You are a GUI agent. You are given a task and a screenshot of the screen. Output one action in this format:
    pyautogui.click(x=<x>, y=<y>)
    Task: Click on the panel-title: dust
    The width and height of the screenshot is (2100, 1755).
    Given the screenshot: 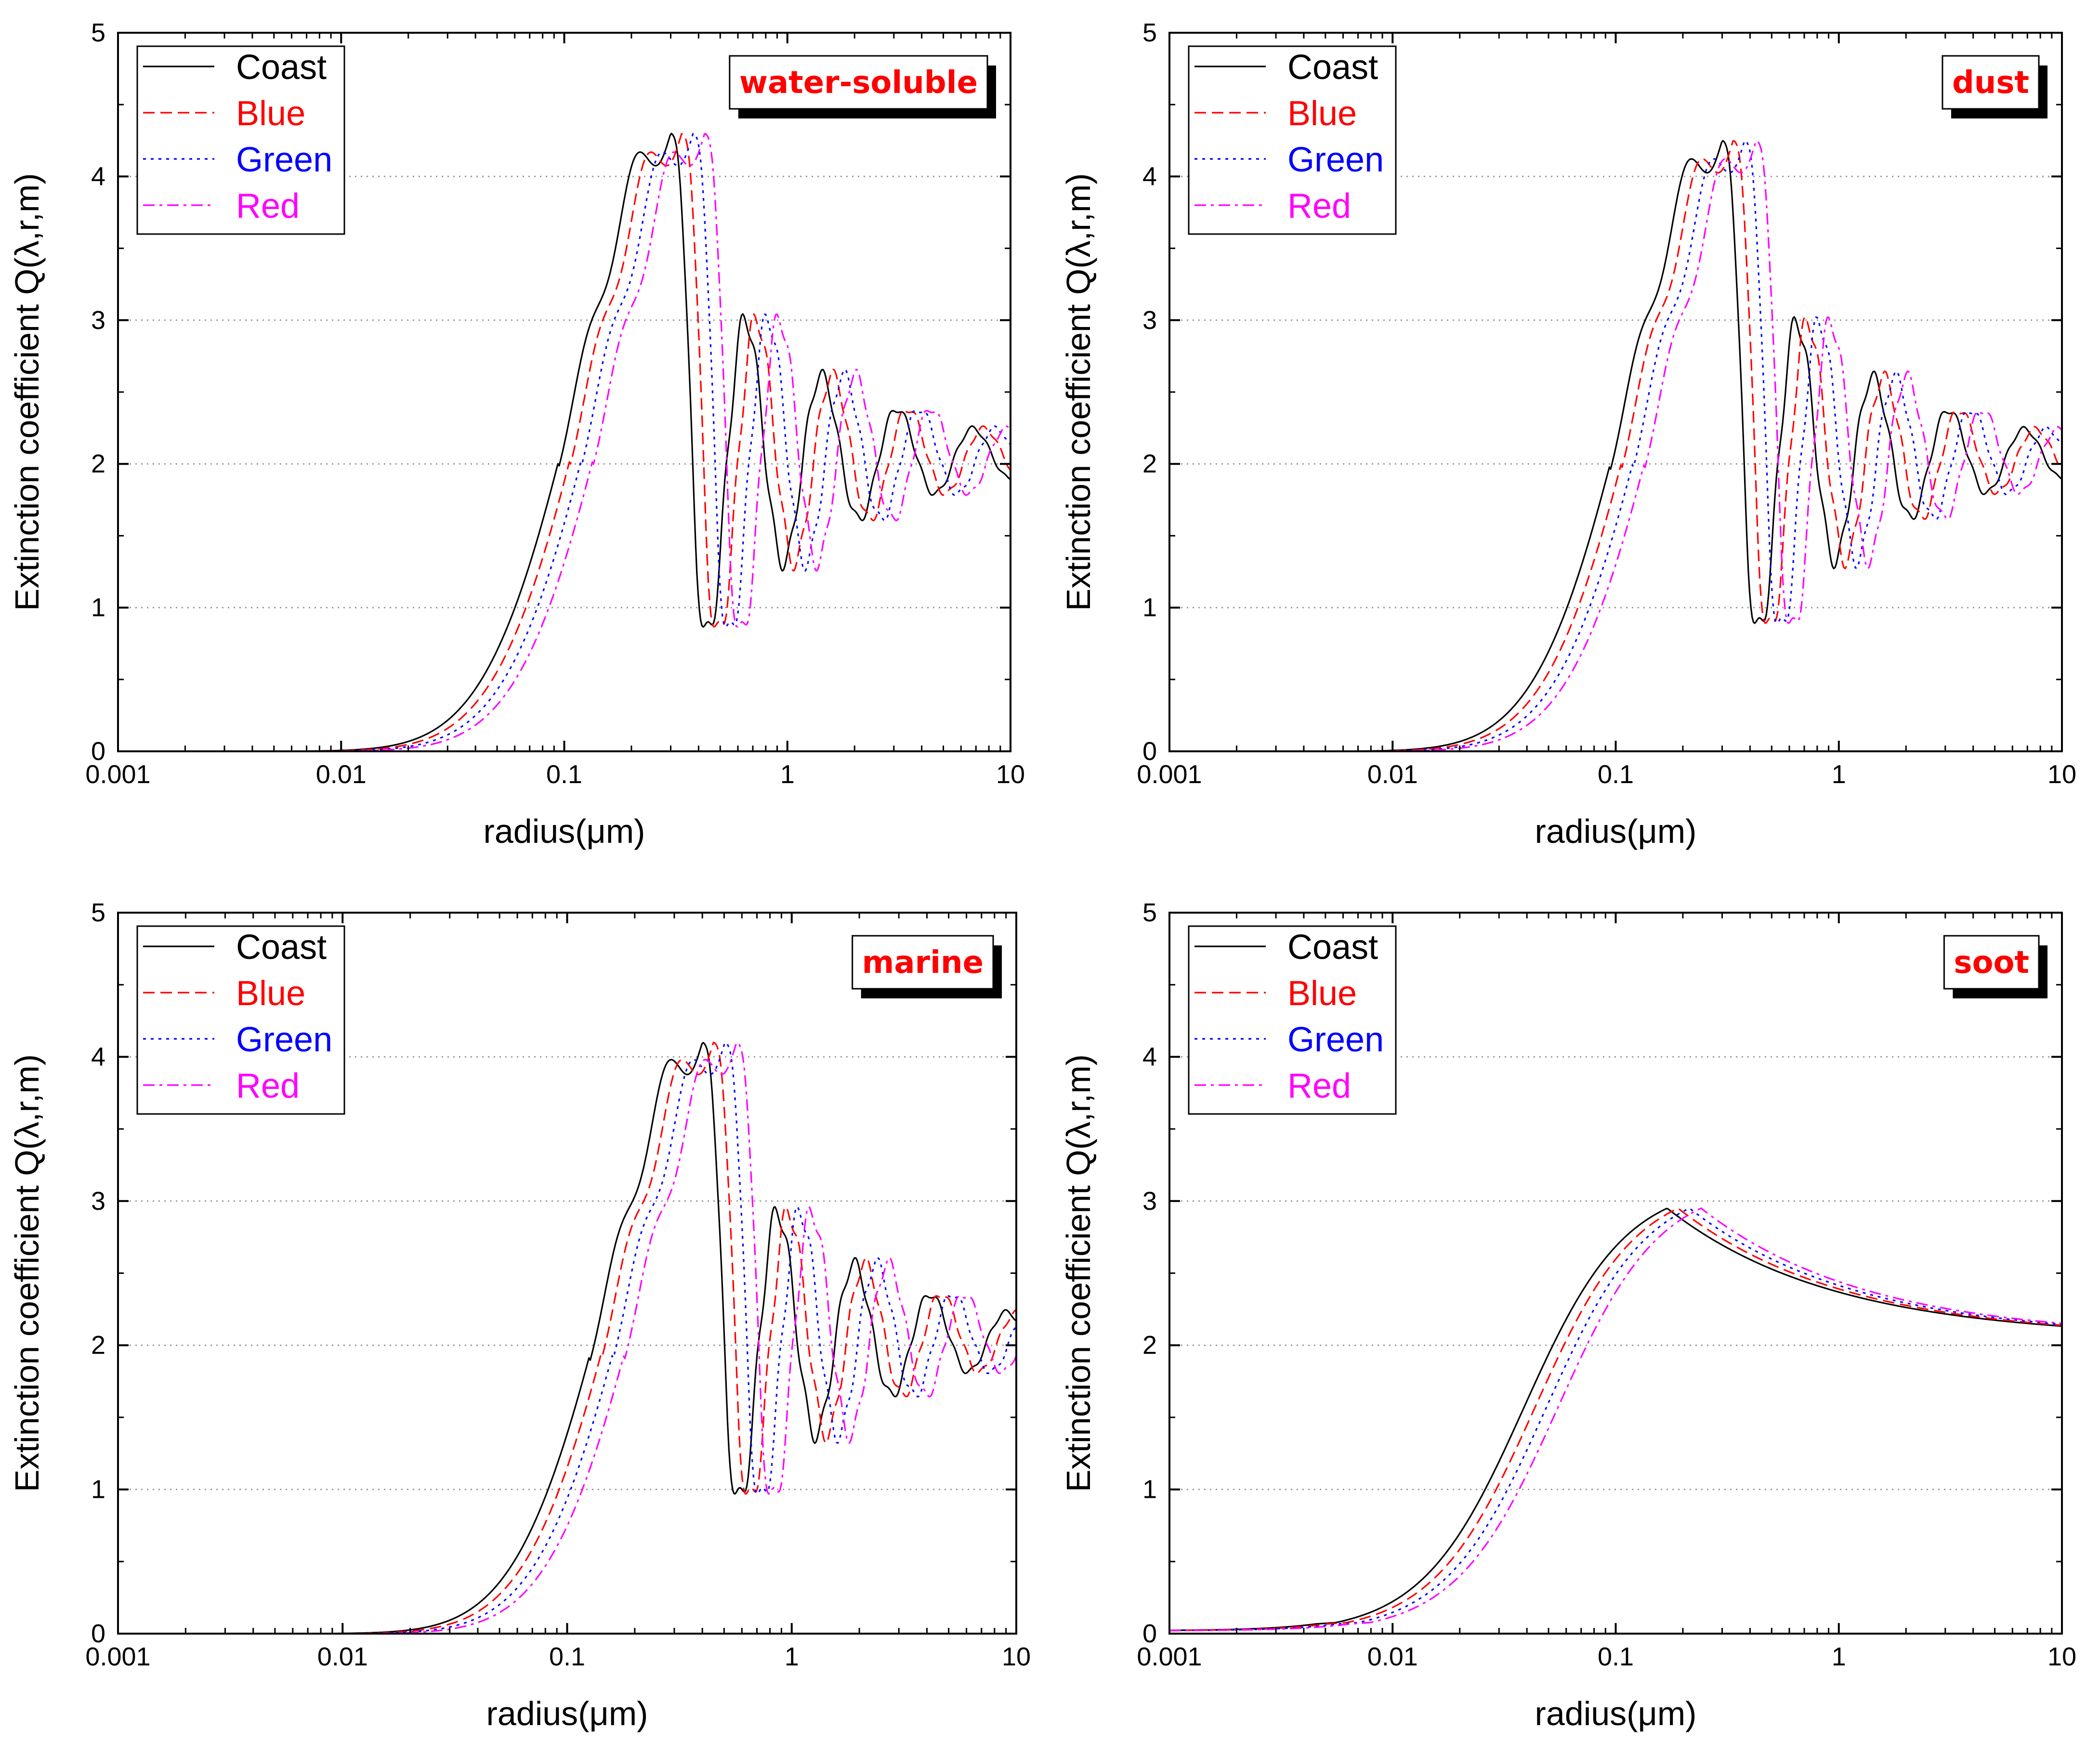 What is the action you would take?
    pyautogui.click(x=1991, y=83)
    